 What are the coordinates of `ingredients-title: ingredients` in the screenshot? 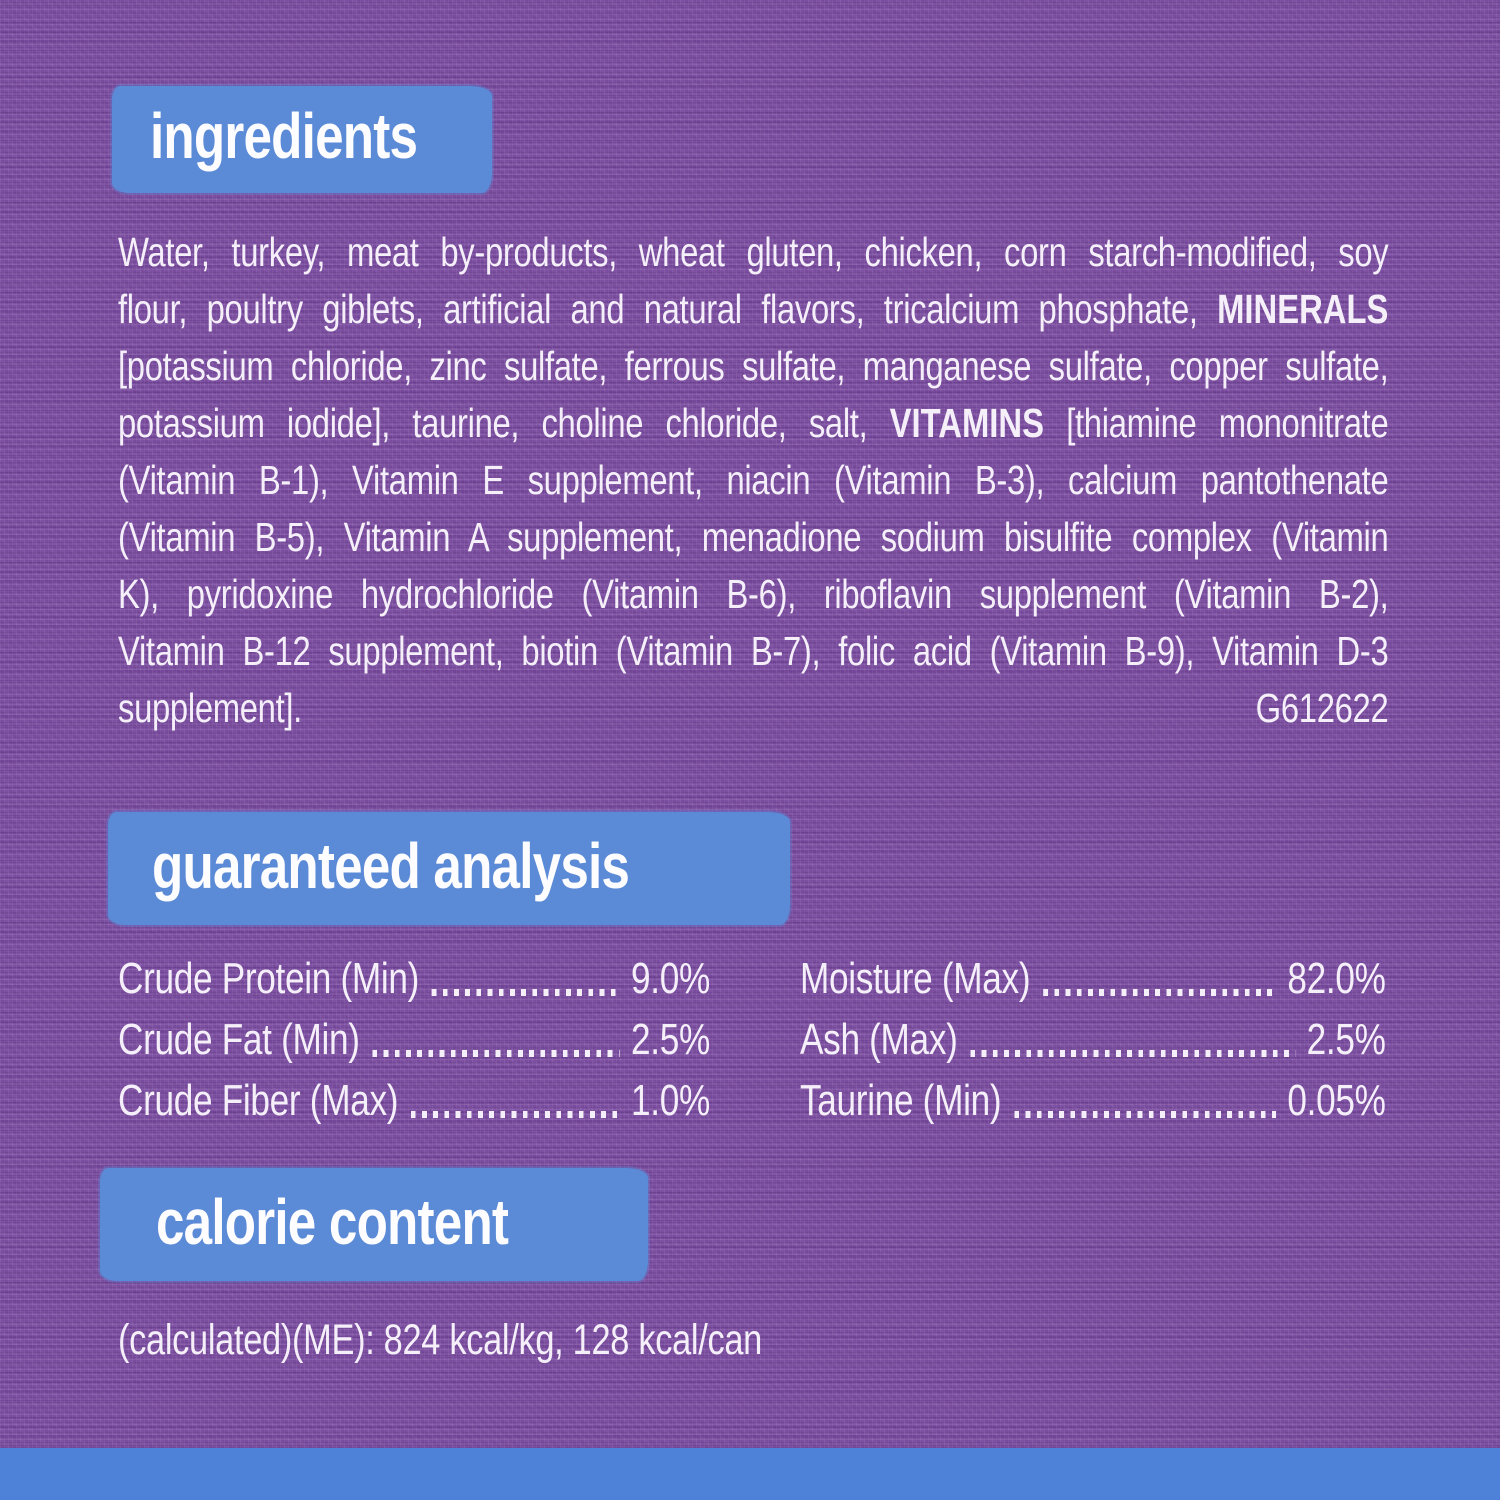 It's located at (284, 136).